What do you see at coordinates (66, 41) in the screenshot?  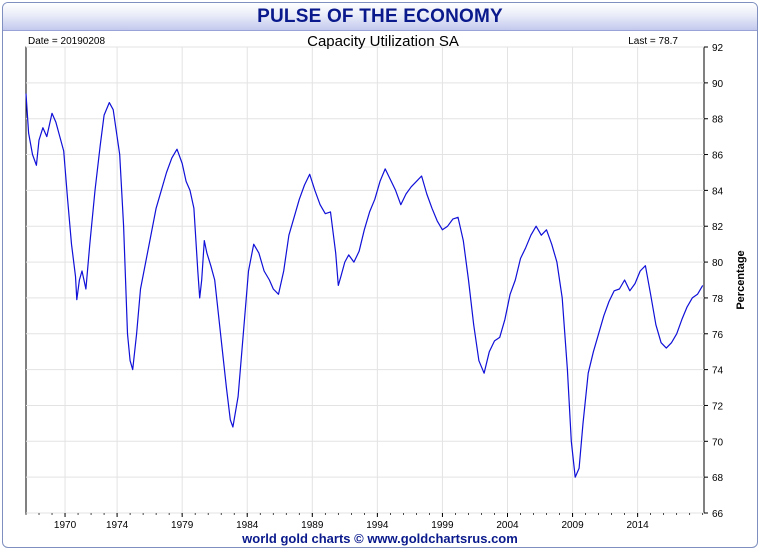 I see `date-label: Date = 20190208` at bounding box center [66, 41].